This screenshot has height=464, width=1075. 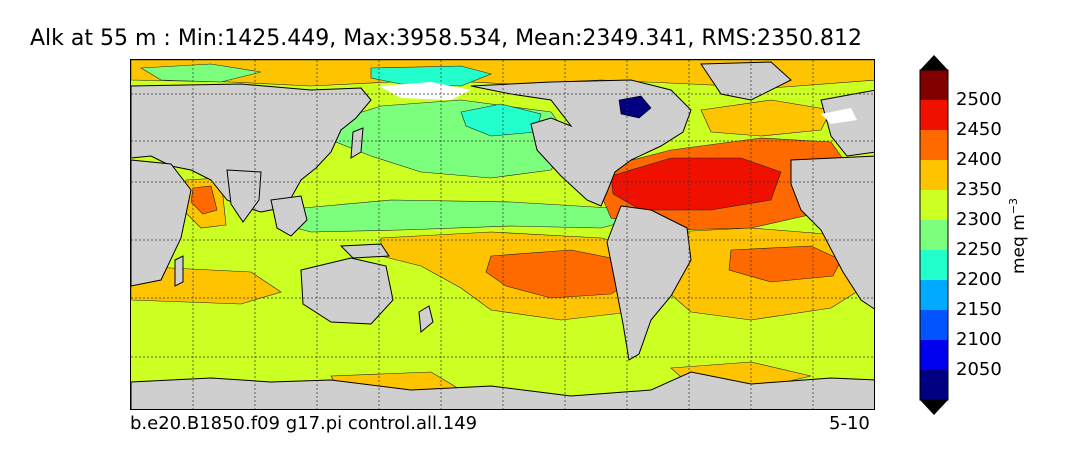 What do you see at coordinates (746, 81) in the screenshot?
I see `land-greenland` at bounding box center [746, 81].